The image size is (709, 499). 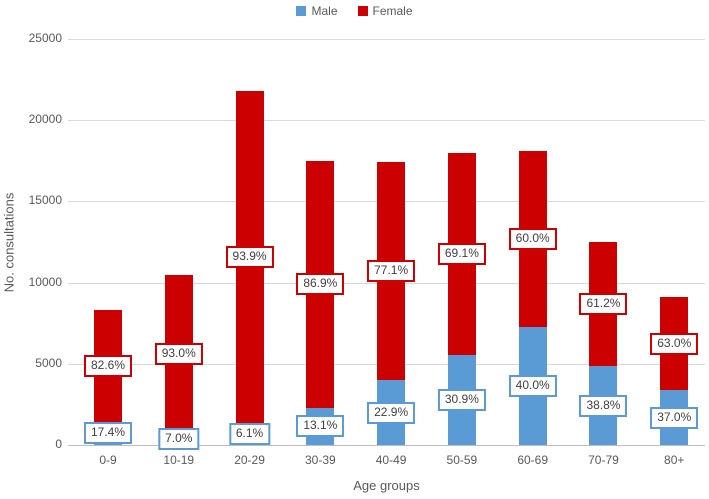 What do you see at coordinates (461, 399) in the screenshot?
I see `data-label-male: 30.9%` at bounding box center [461, 399].